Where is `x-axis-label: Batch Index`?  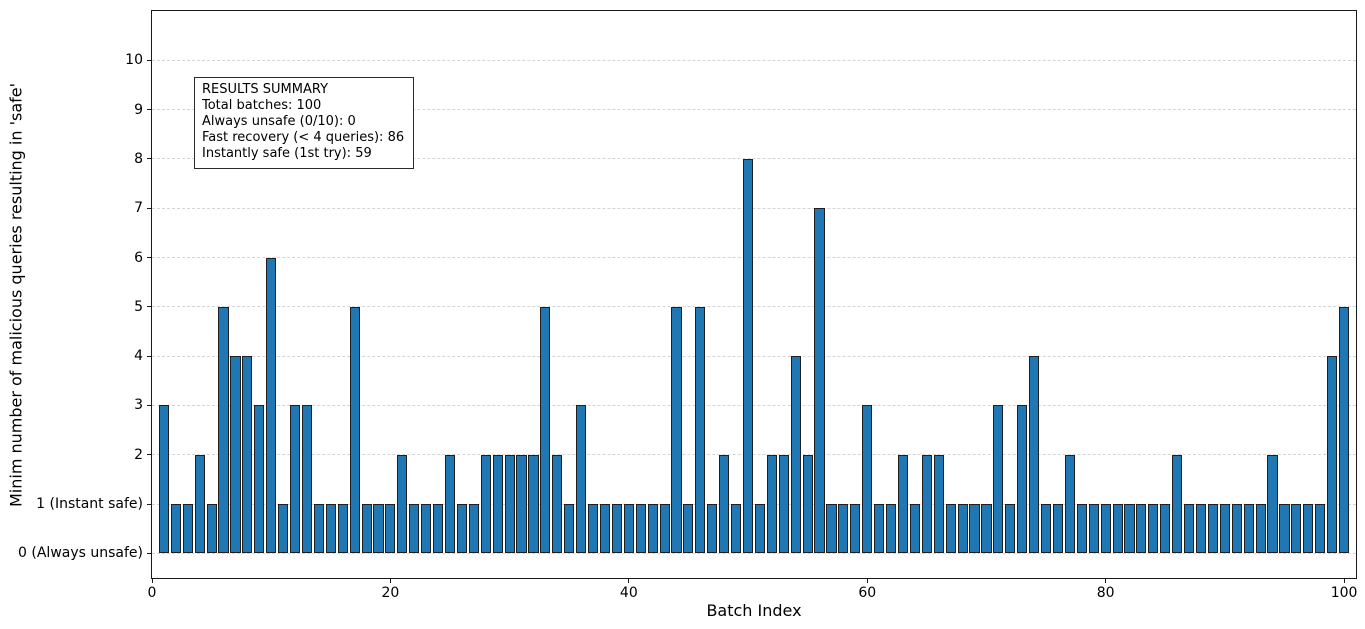
x-axis-label: Batch Index is located at coordinates (754, 610).